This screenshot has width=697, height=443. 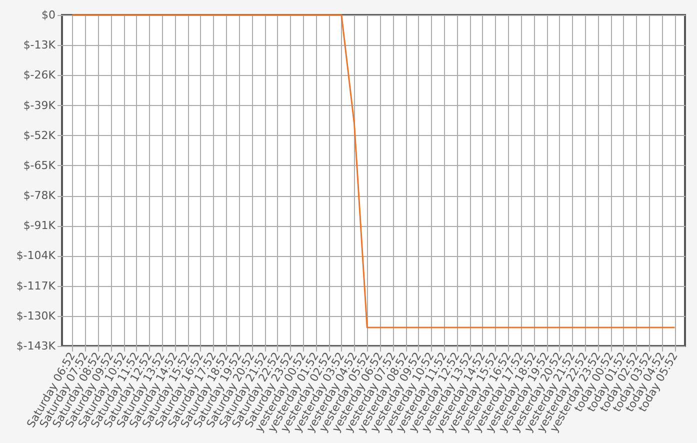 I want to click on y-tick-label: $-52K, so click(x=39, y=135).